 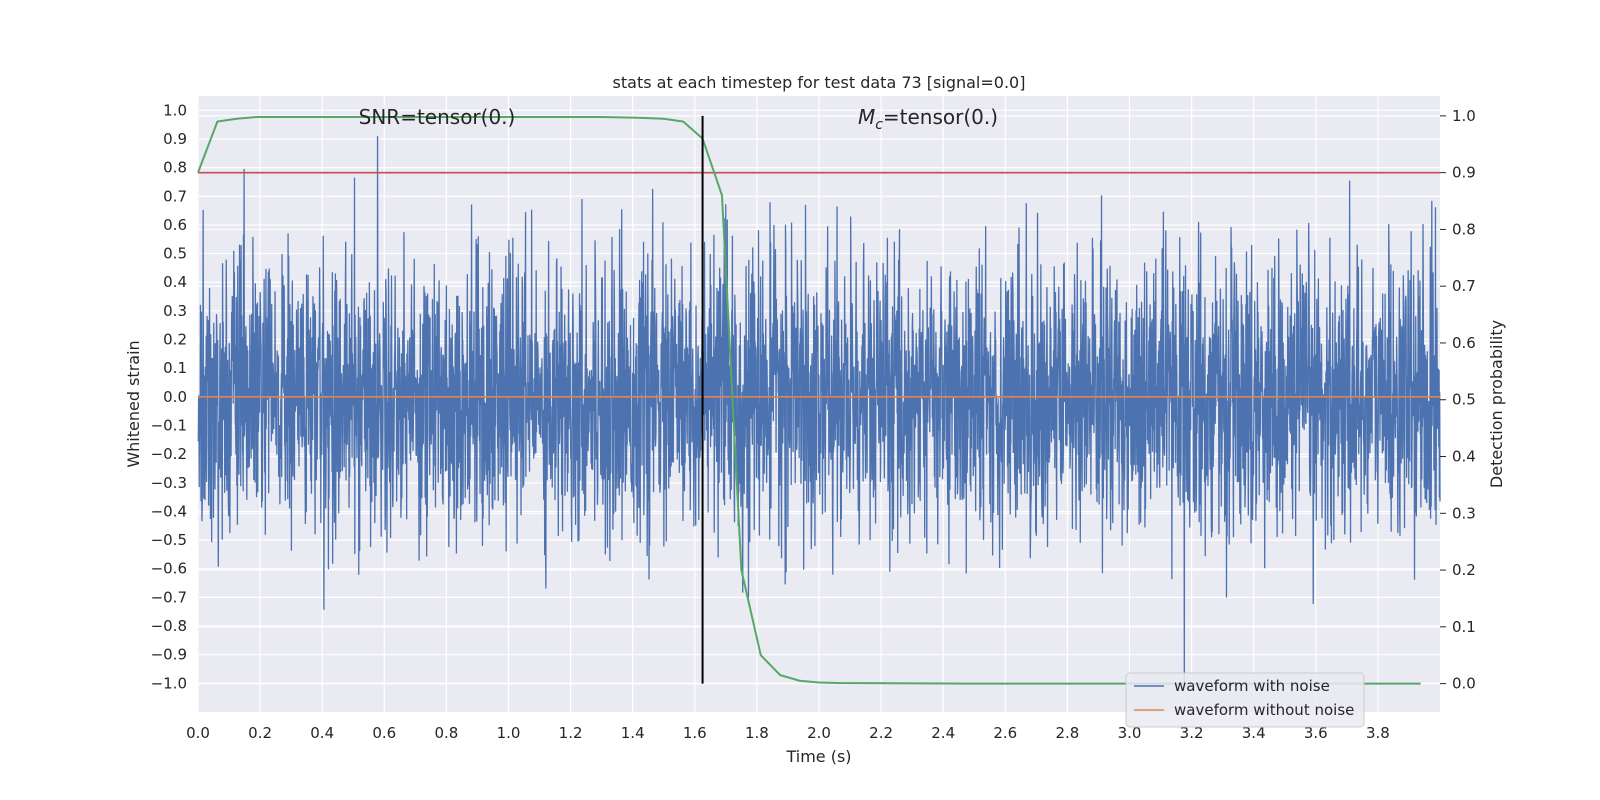 What do you see at coordinates (1464, 627) in the screenshot?
I see `y-right-tick-label: 0.1` at bounding box center [1464, 627].